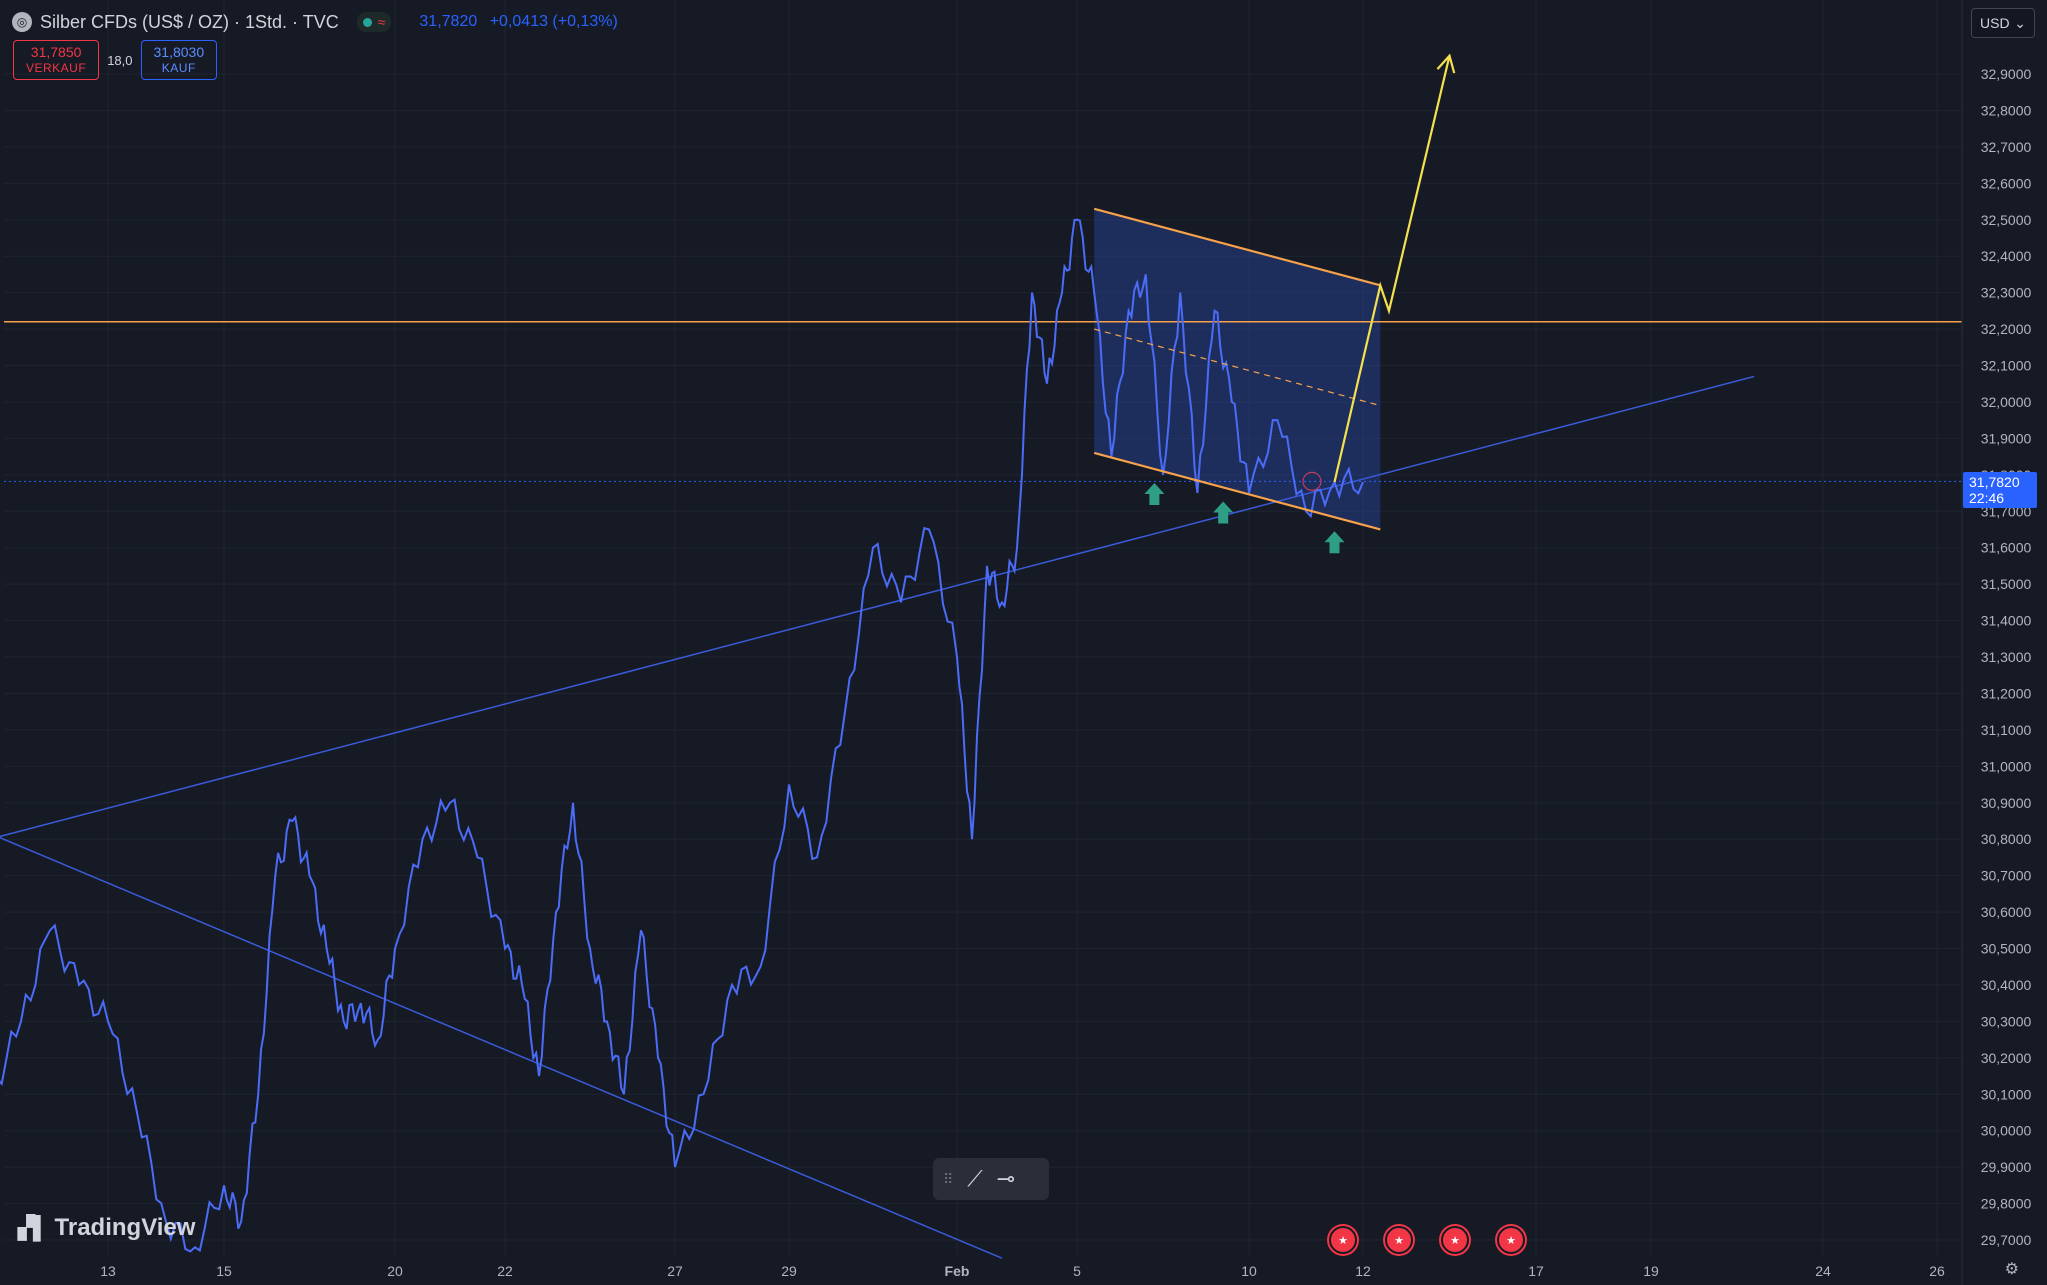 This screenshot has height=1285, width=2047. What do you see at coordinates (948, 1178) in the screenshot?
I see `drag-handle-icon: ⠿` at bounding box center [948, 1178].